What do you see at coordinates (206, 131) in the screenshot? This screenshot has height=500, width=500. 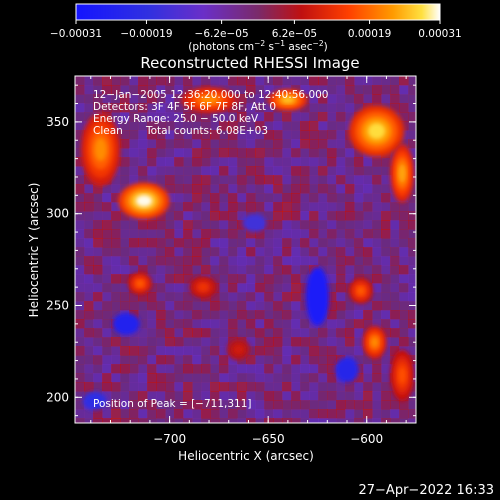 I see `annotation-counts: Total counts: 6.08E+03` at bounding box center [206, 131].